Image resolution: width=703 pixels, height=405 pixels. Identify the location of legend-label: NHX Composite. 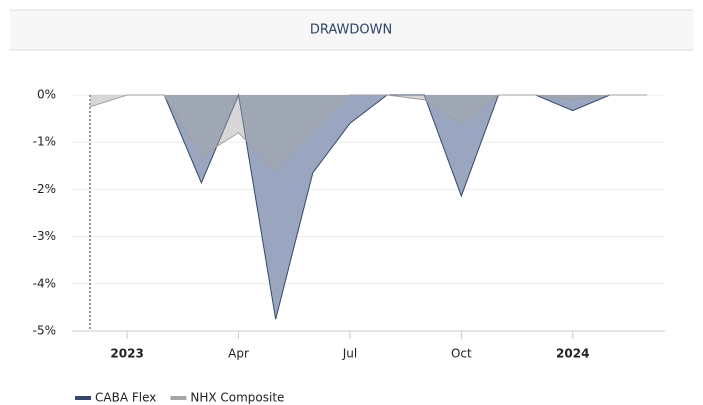
(237, 398).